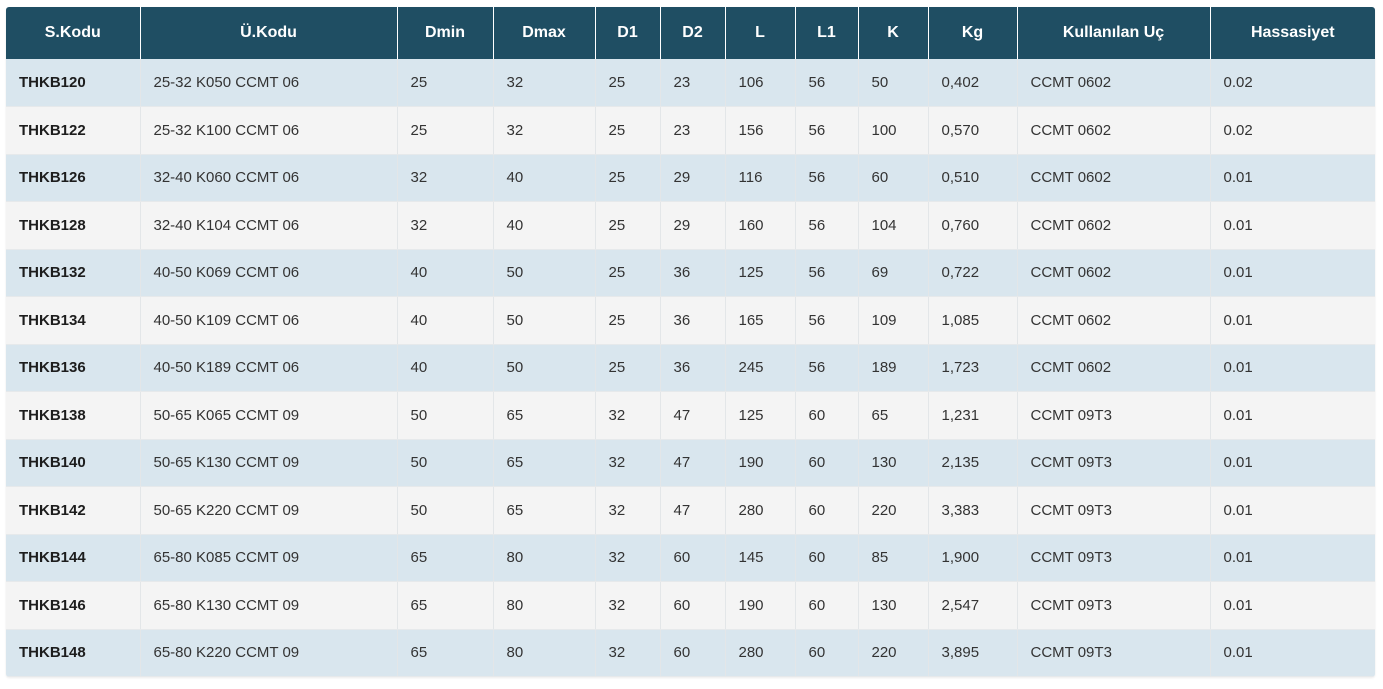 Image resolution: width=1383 pixels, height=689 pixels. What do you see at coordinates (760, 83) in the screenshot?
I see `cell-l: 106` at bounding box center [760, 83].